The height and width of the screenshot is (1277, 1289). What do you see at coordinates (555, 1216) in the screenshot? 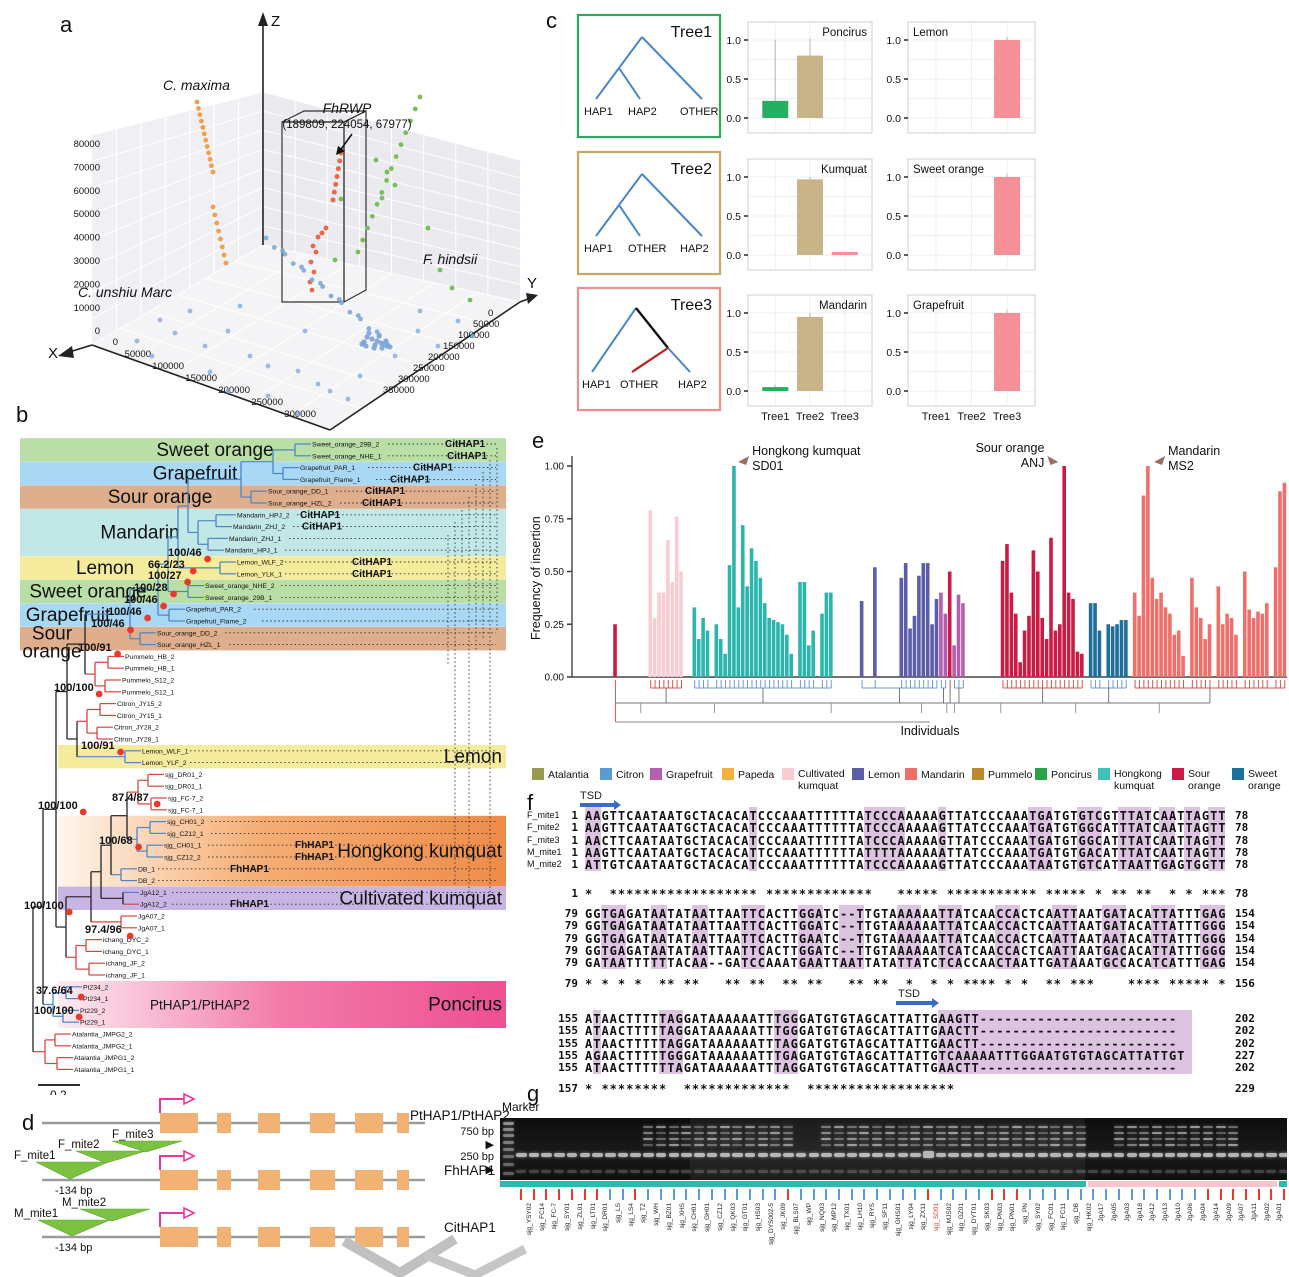
I see `lane-label: sjg_FC-7` at bounding box center [555, 1216].